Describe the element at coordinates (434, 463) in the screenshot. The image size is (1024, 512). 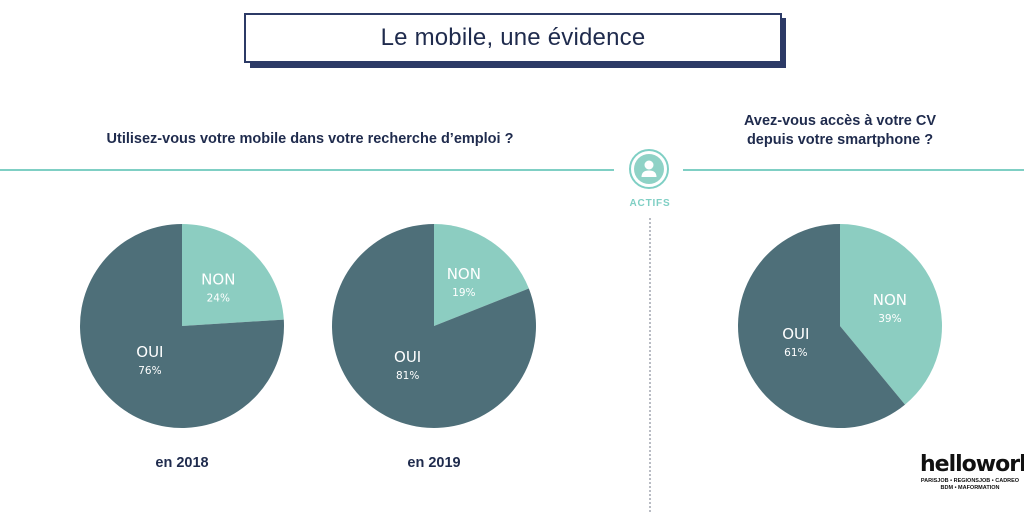
I see `caption-2019: en 2019` at that location.